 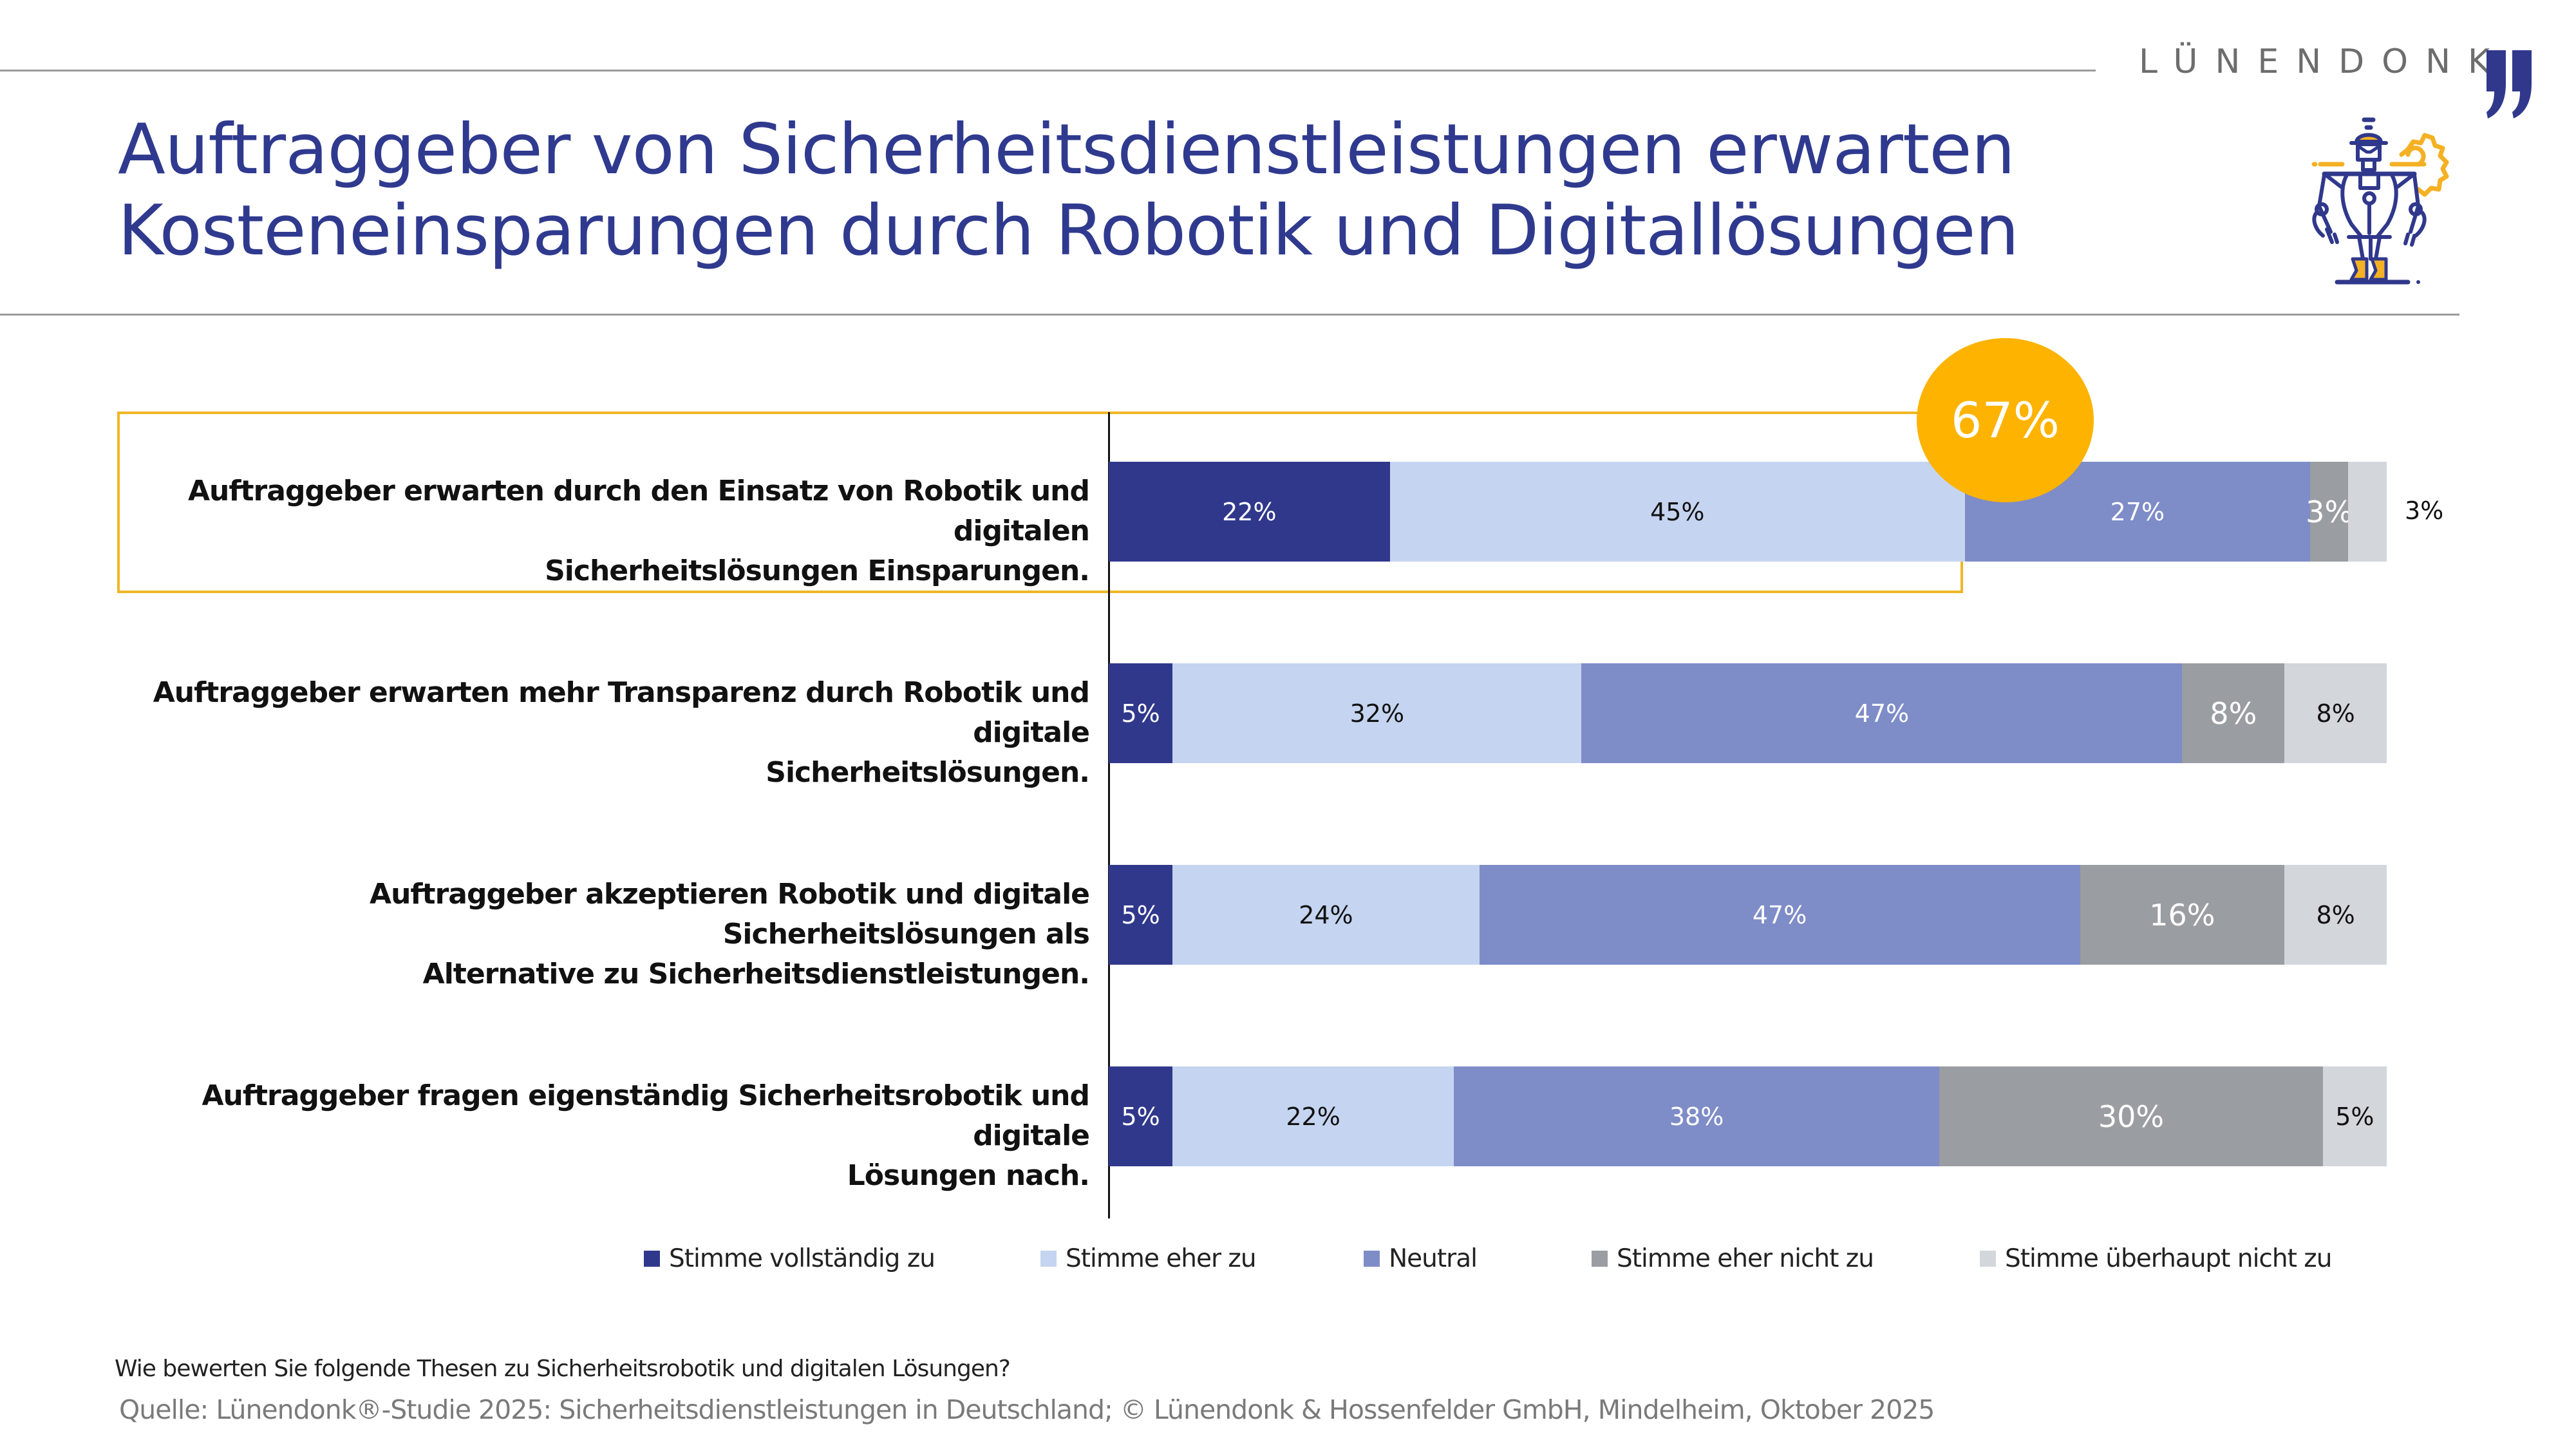 What do you see at coordinates (1229, 315) in the screenshot?
I see `header-rule-bottom` at bounding box center [1229, 315].